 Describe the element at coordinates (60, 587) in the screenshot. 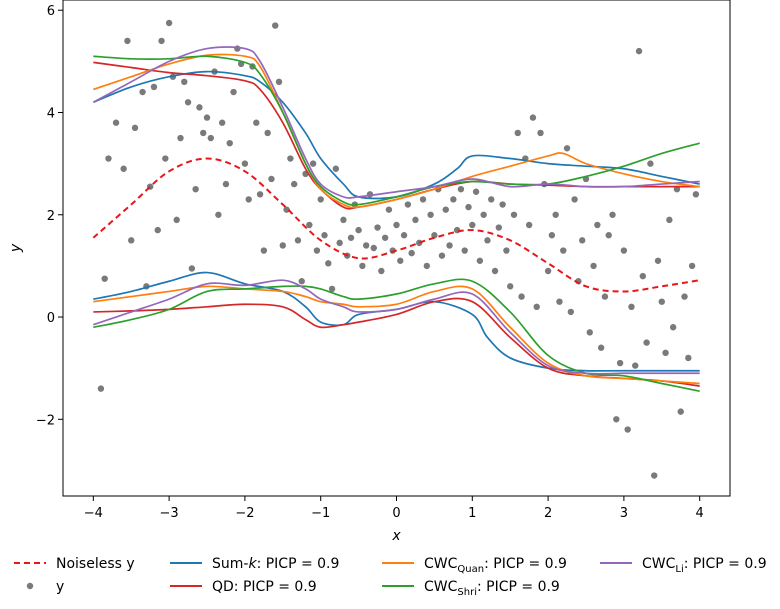

I see `legend-label-points: y` at that location.